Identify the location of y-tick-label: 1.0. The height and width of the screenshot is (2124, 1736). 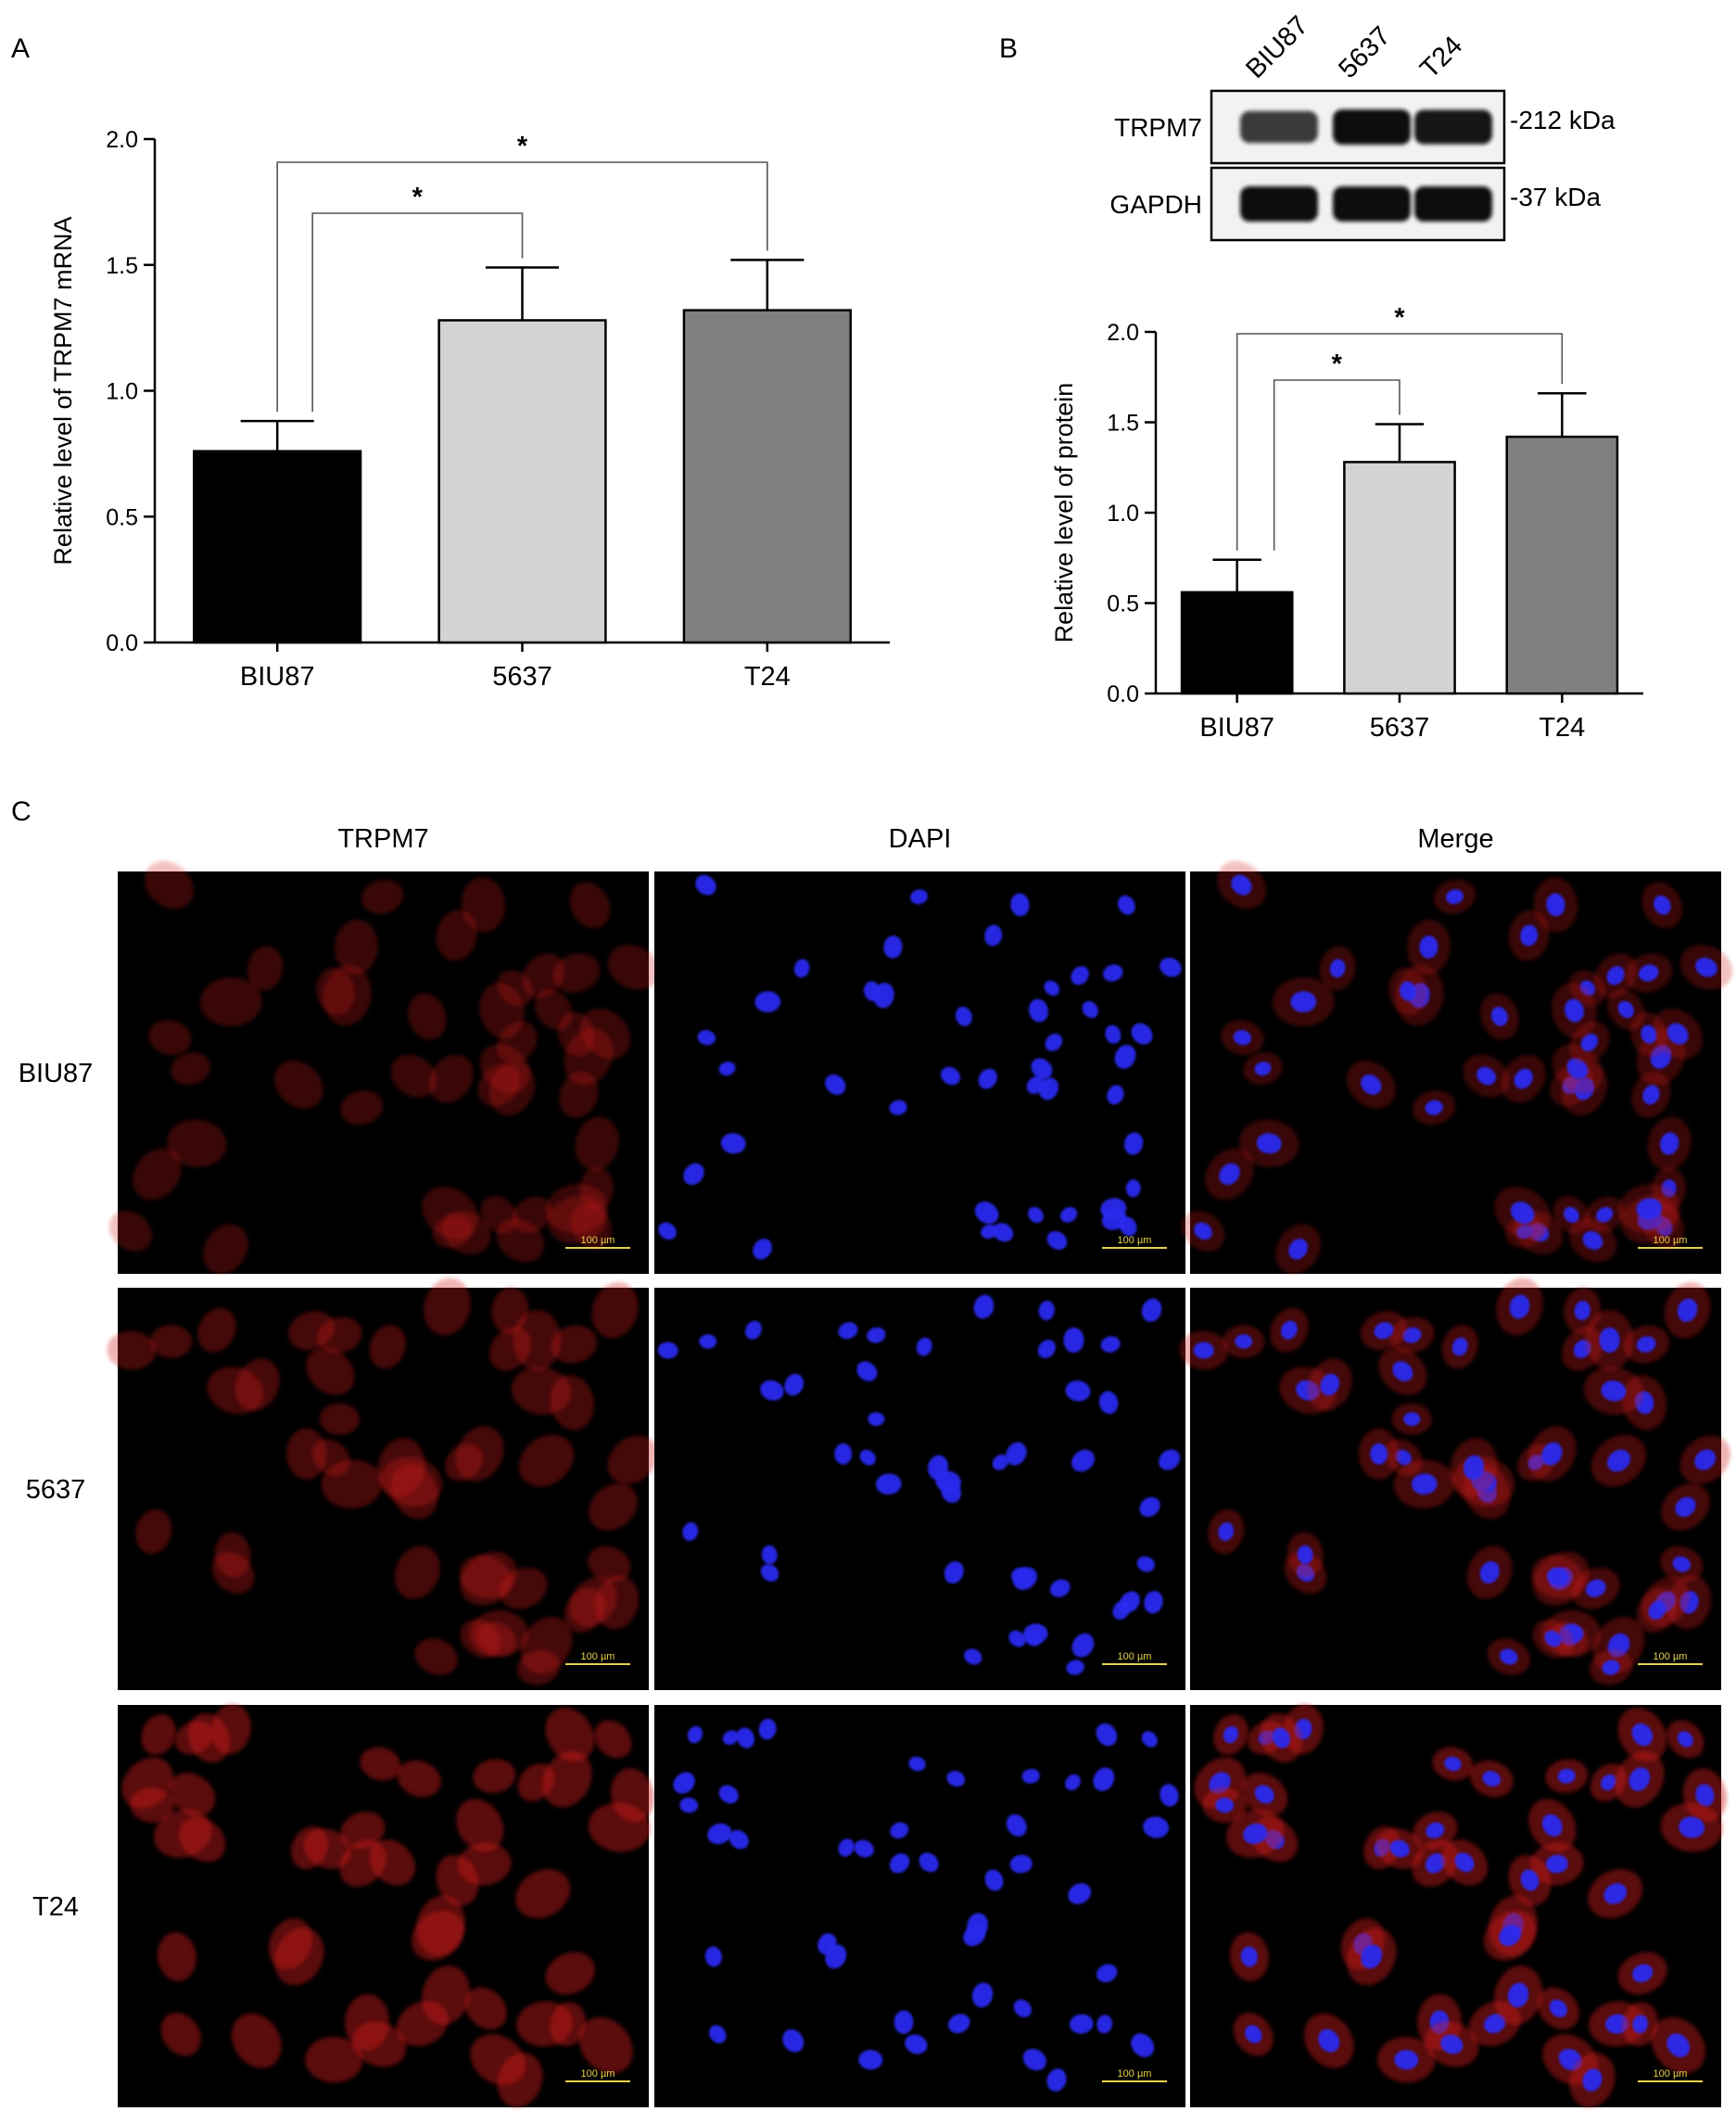
(1123, 514).